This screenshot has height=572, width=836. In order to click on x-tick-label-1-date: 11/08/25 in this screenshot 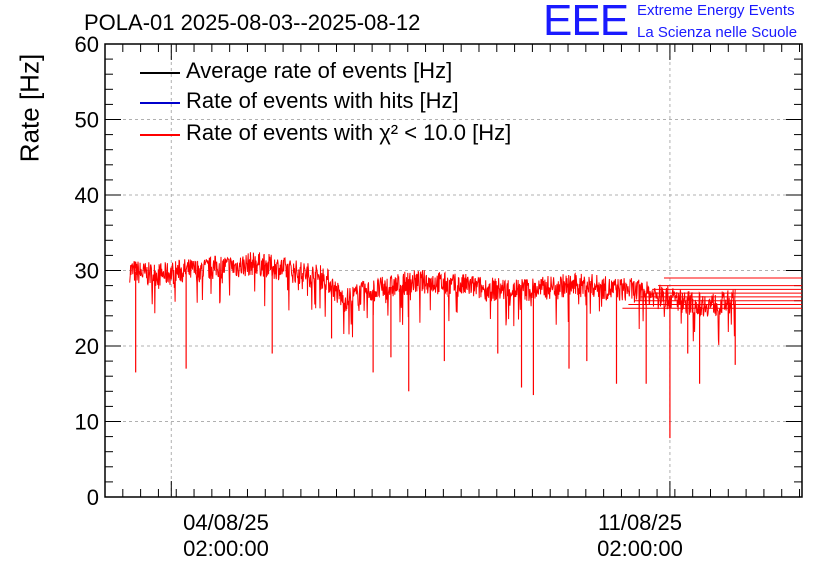, I will do `click(640, 522)`.